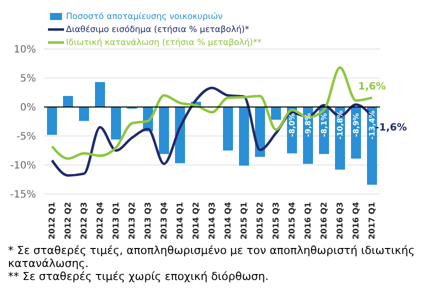 The image size is (422, 306). What do you see at coordinates (132, 221) in the screenshot?
I see `x-tick-label: 2013 Q2` at bounding box center [132, 221].